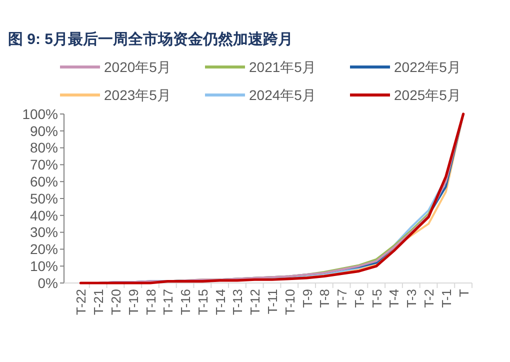 Image resolution: width=510 pixels, height=362 pixels. Describe the element at coordinates (238, 302) in the screenshot. I see `x-tick-label: T-13` at that location.